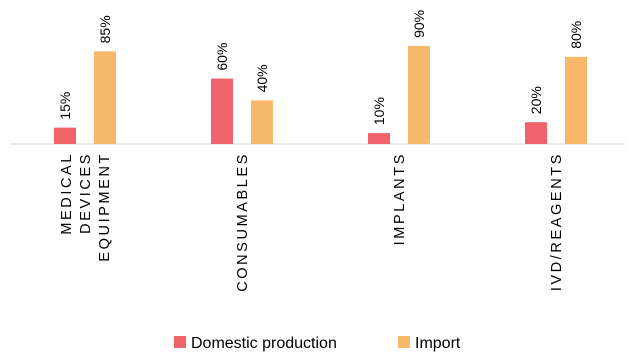  What do you see at coordinates (264, 343) in the screenshot?
I see `legend-label-domestic: Domestic production` at bounding box center [264, 343].